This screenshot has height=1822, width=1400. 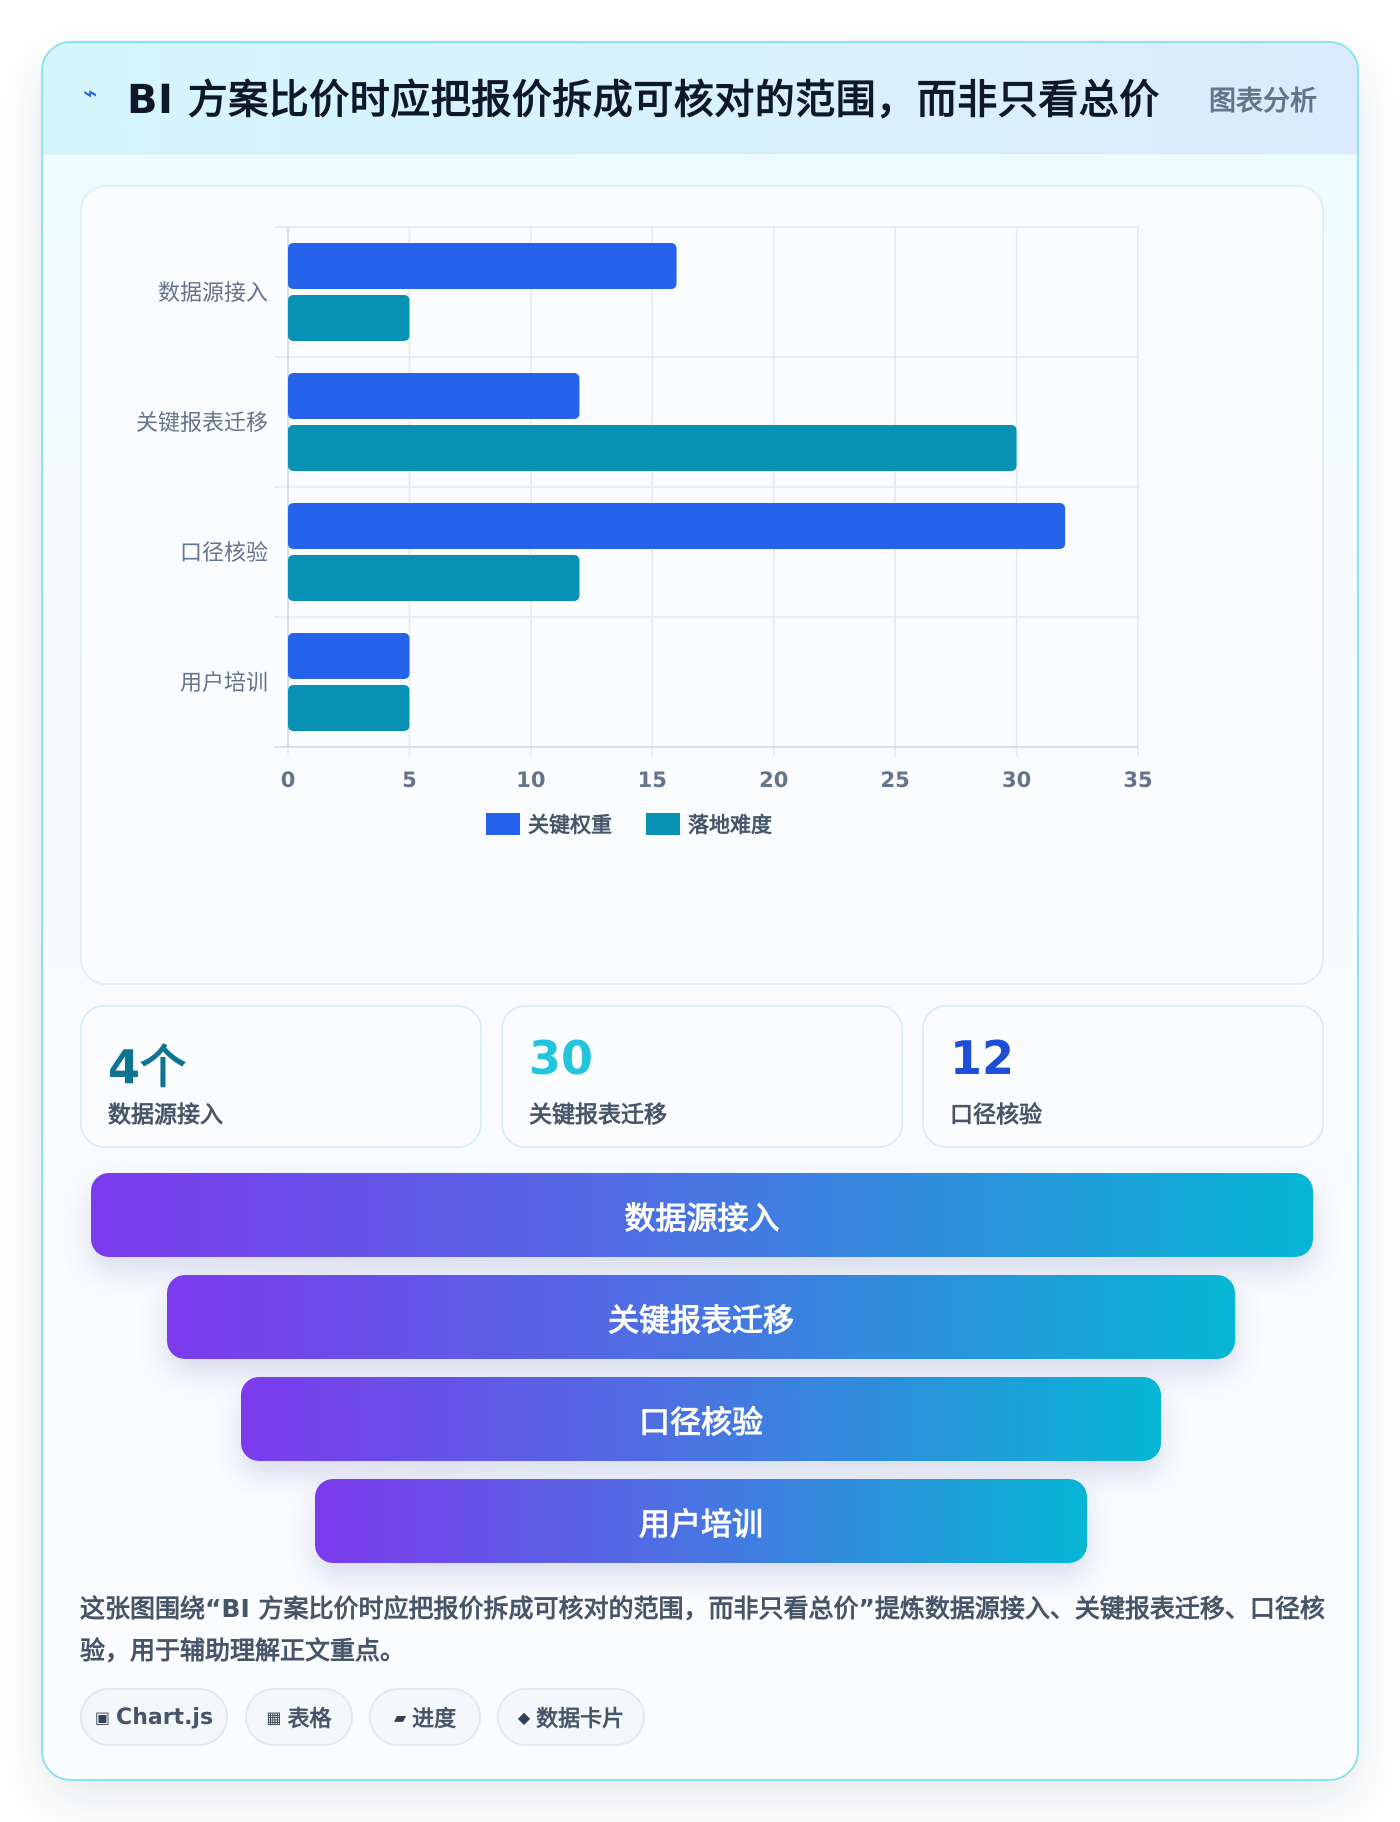 What do you see at coordinates (309, 1719) in the screenshot?
I see `chip-label: 表格` at bounding box center [309, 1719].